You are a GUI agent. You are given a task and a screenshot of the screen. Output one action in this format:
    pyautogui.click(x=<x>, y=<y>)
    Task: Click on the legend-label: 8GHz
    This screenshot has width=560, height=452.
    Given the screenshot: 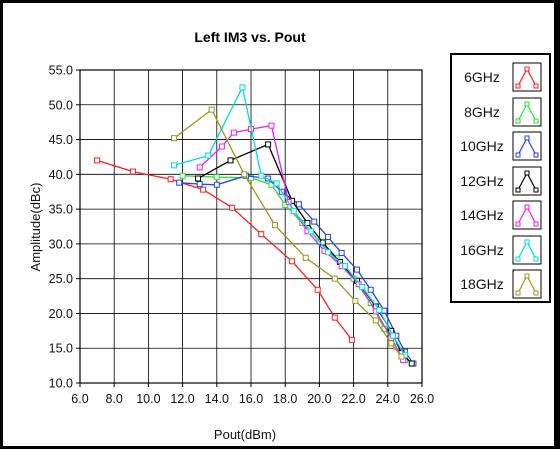 What is the action you would take?
    pyautogui.click(x=482, y=111)
    